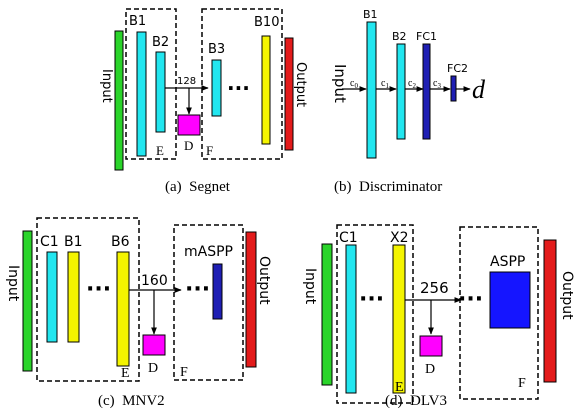 The image size is (579, 410). Describe the element at coordinates (198, 187) in the screenshot. I see `segnet-caption: (a) Segnet` at that location.